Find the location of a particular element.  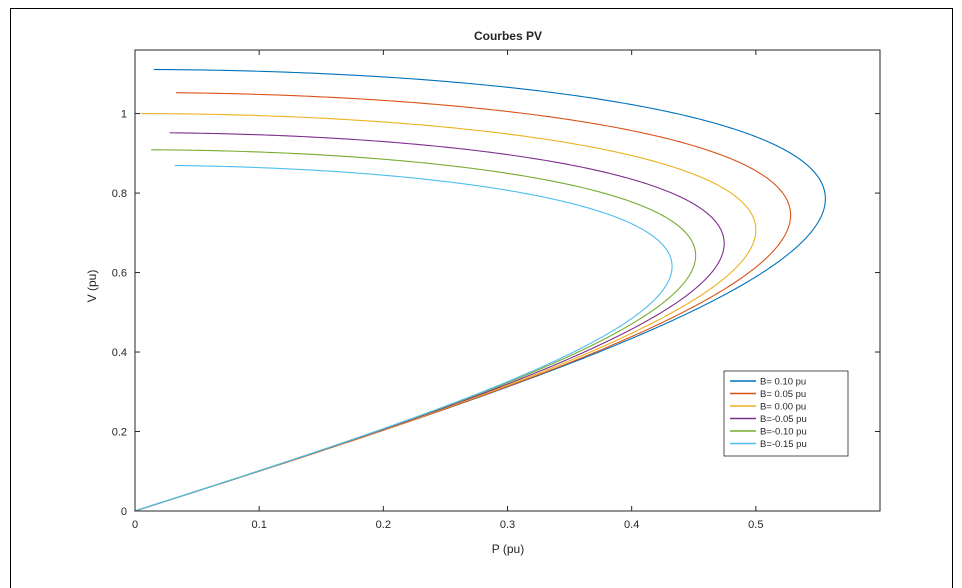

y-tick-label: 0.4 is located at coordinates (119, 353).